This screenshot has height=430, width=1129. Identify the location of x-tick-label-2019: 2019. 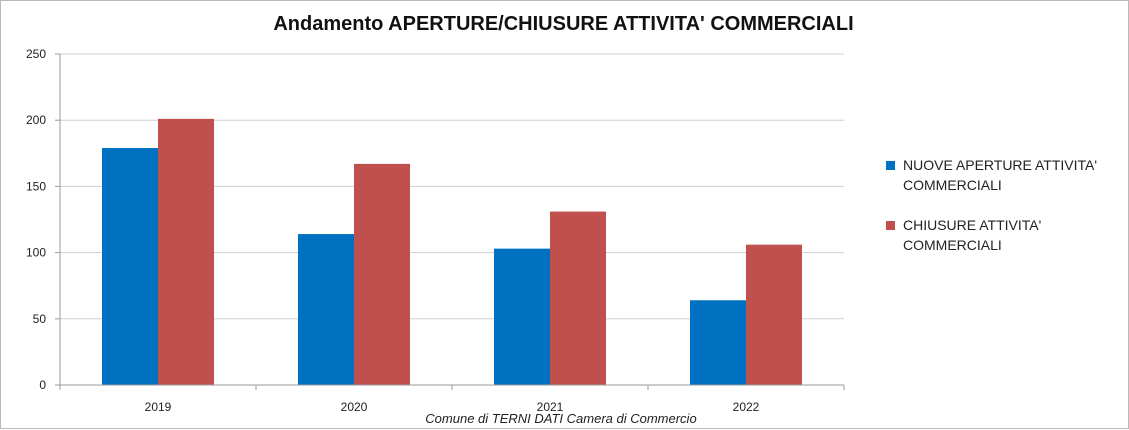
(158, 407).